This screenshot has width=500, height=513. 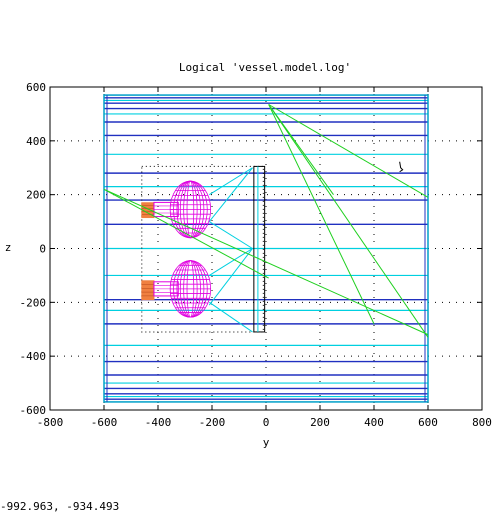 What do you see at coordinates (104, 422) in the screenshot?
I see `tick-label-x: -600` at bounding box center [104, 422].